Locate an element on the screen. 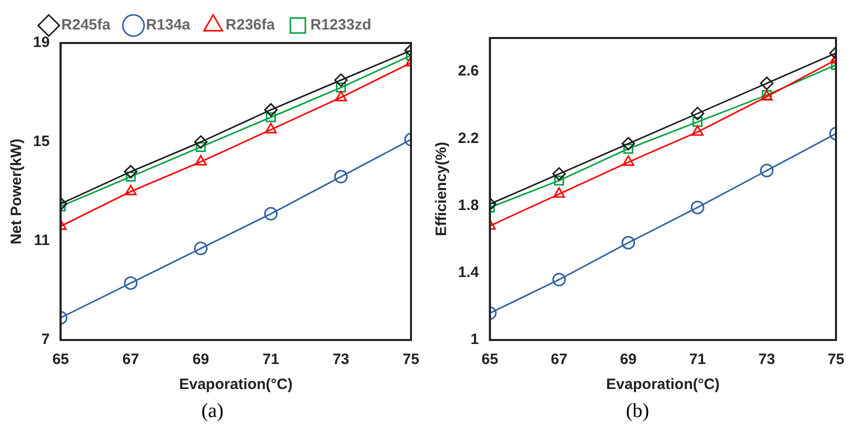  text: (a) is located at coordinates (212, 411).